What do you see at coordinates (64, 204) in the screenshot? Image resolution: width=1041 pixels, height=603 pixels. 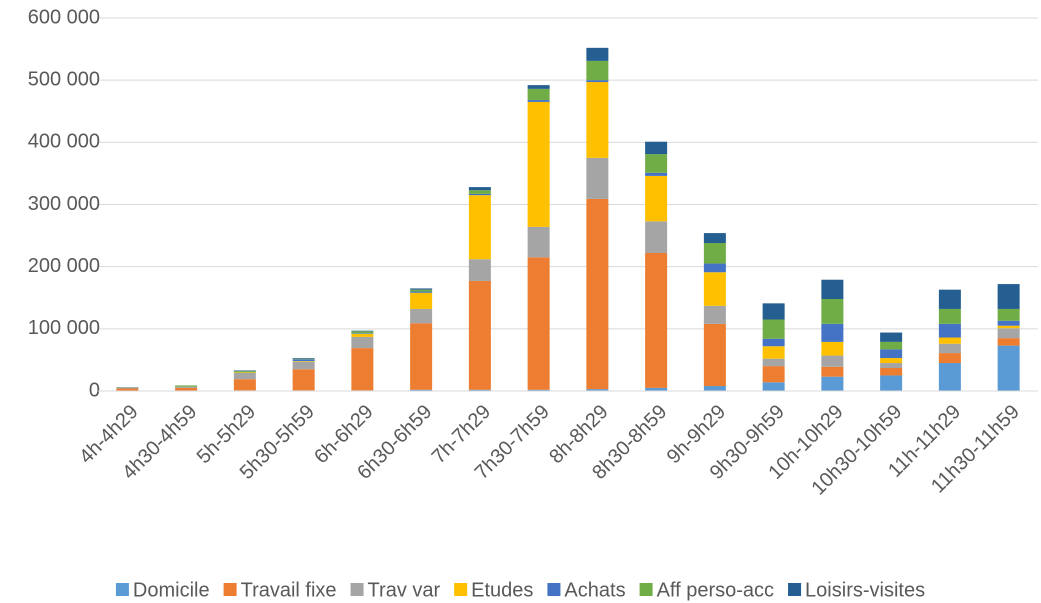 I see `y-tick-label: 300 000` at bounding box center [64, 204].